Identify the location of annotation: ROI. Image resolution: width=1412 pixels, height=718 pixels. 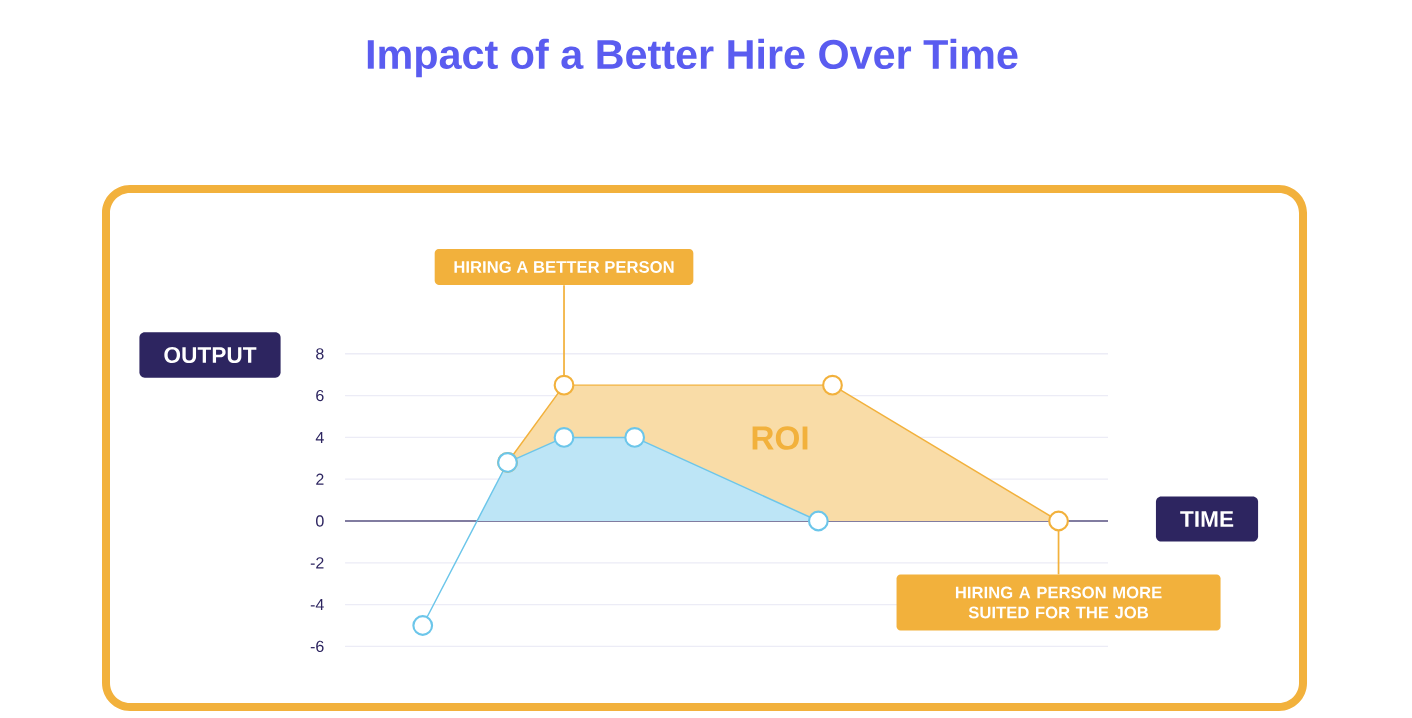
(780, 438).